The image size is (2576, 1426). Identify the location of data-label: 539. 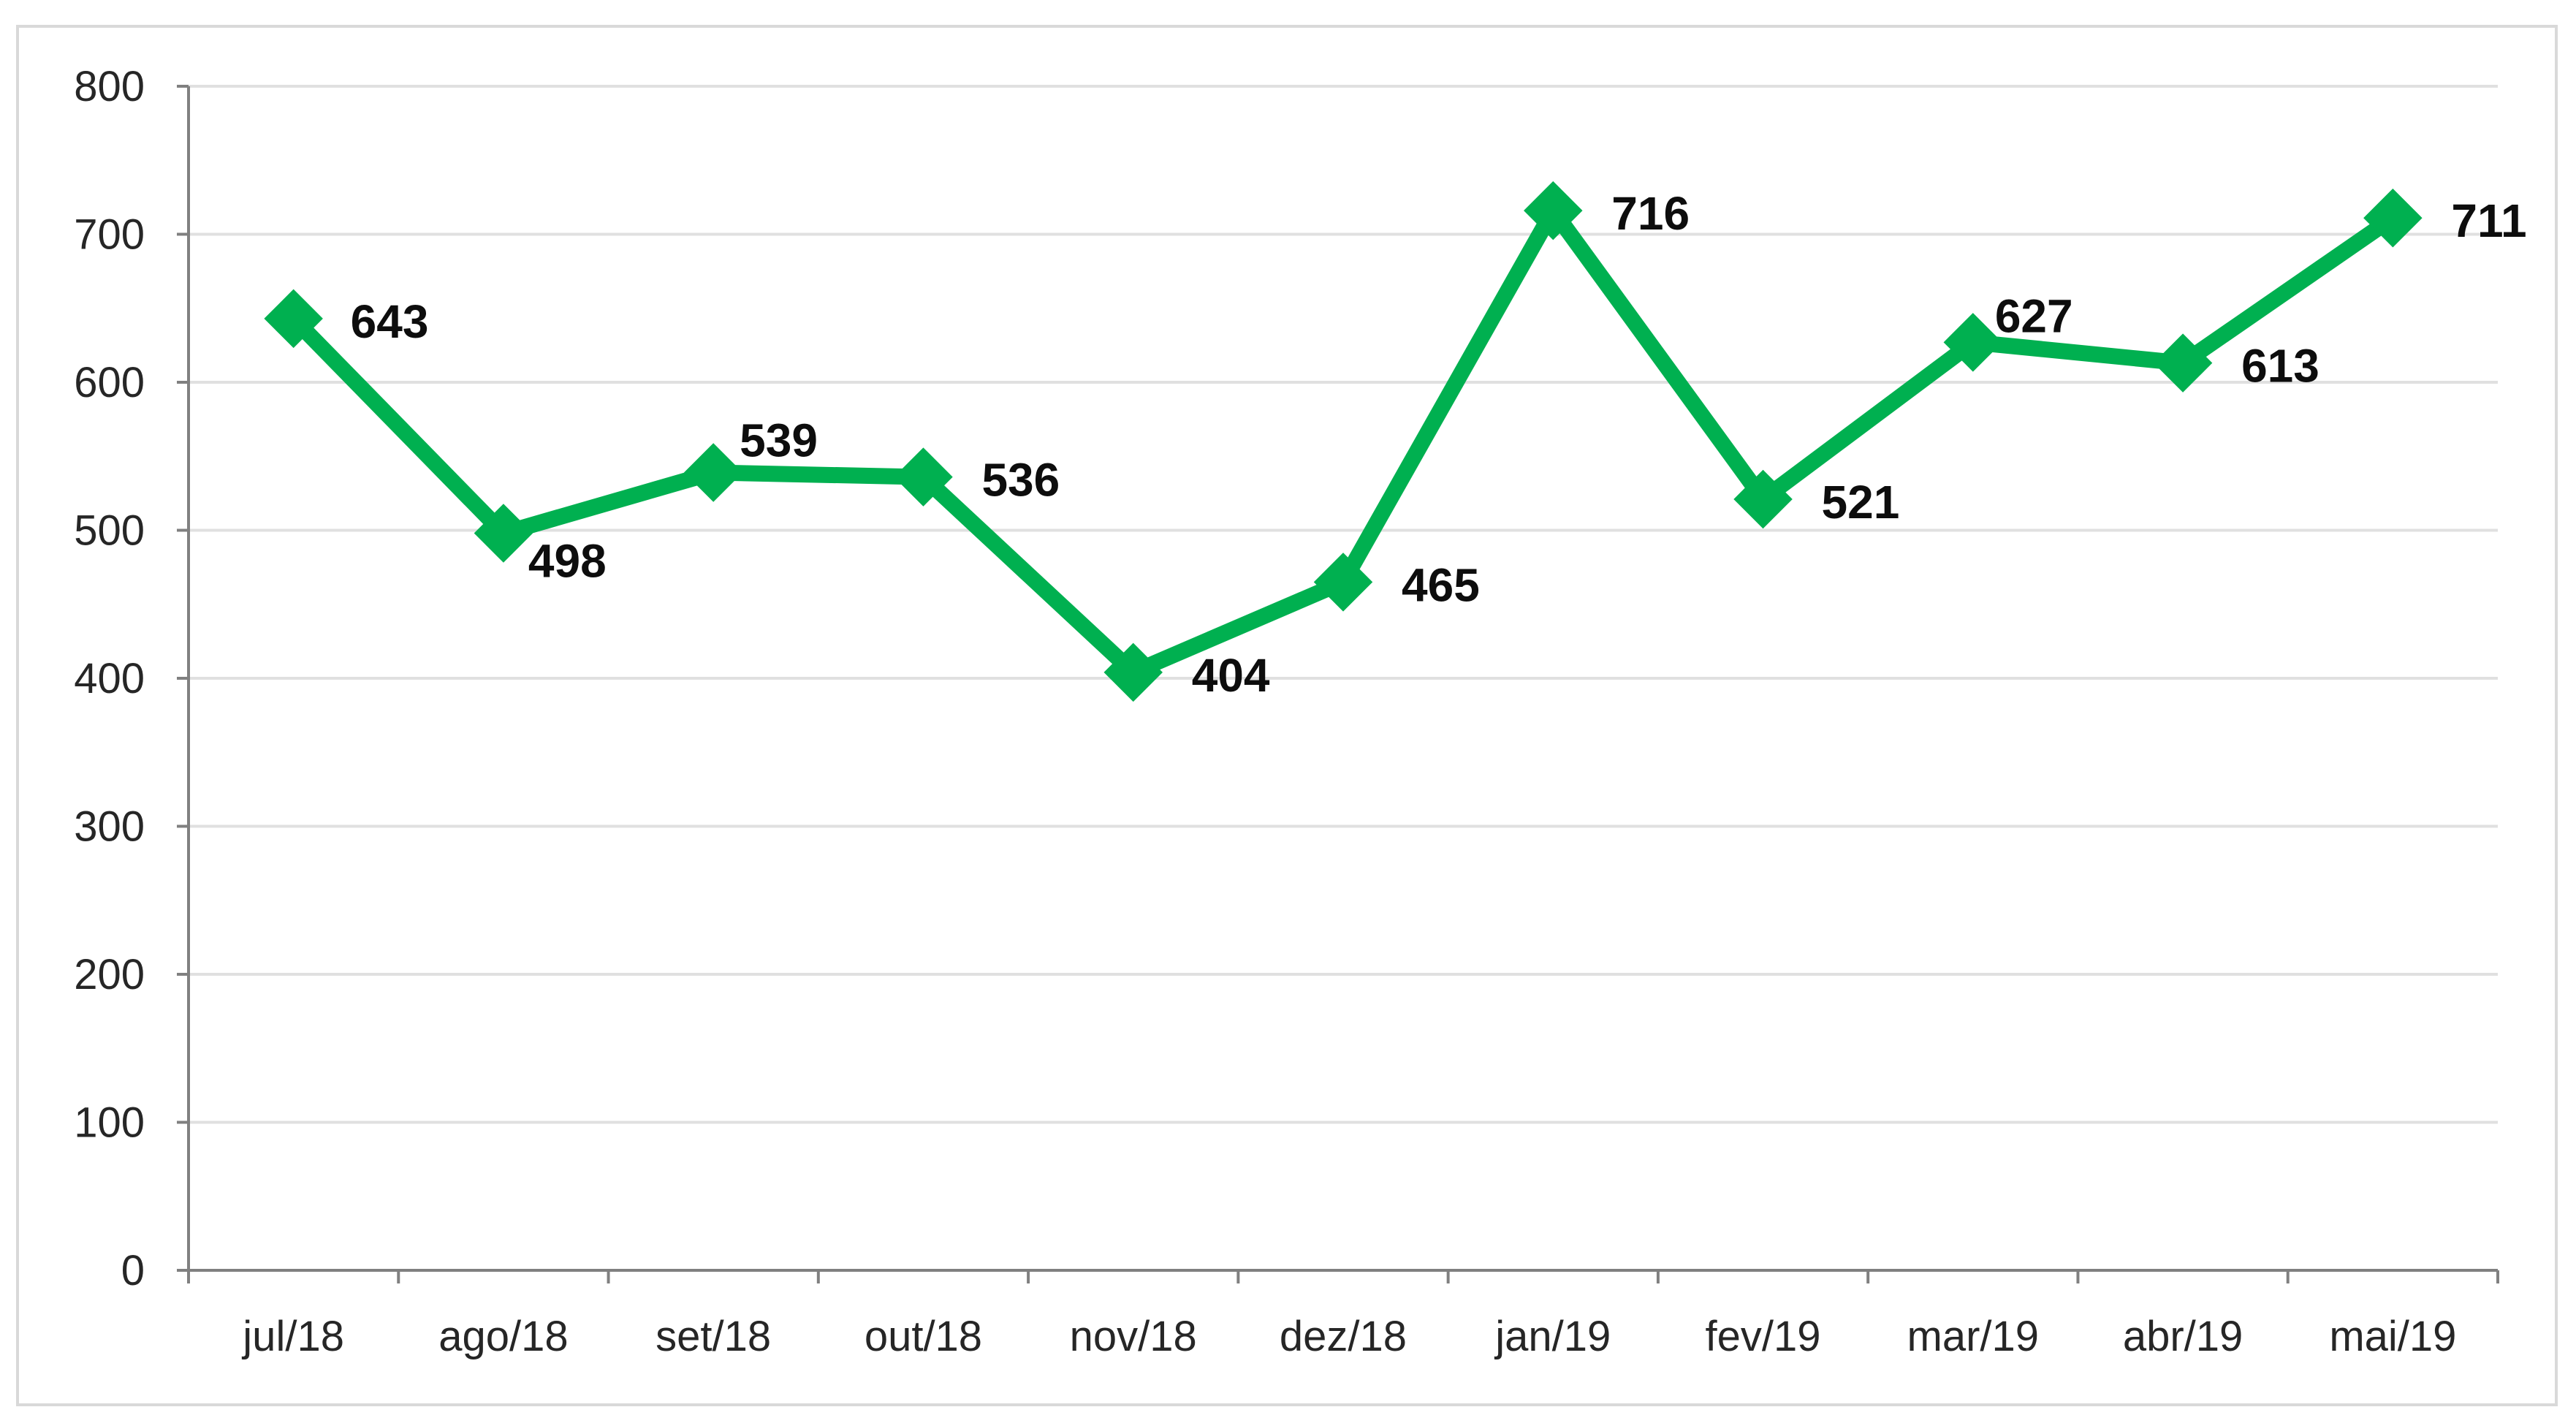
(779, 440).